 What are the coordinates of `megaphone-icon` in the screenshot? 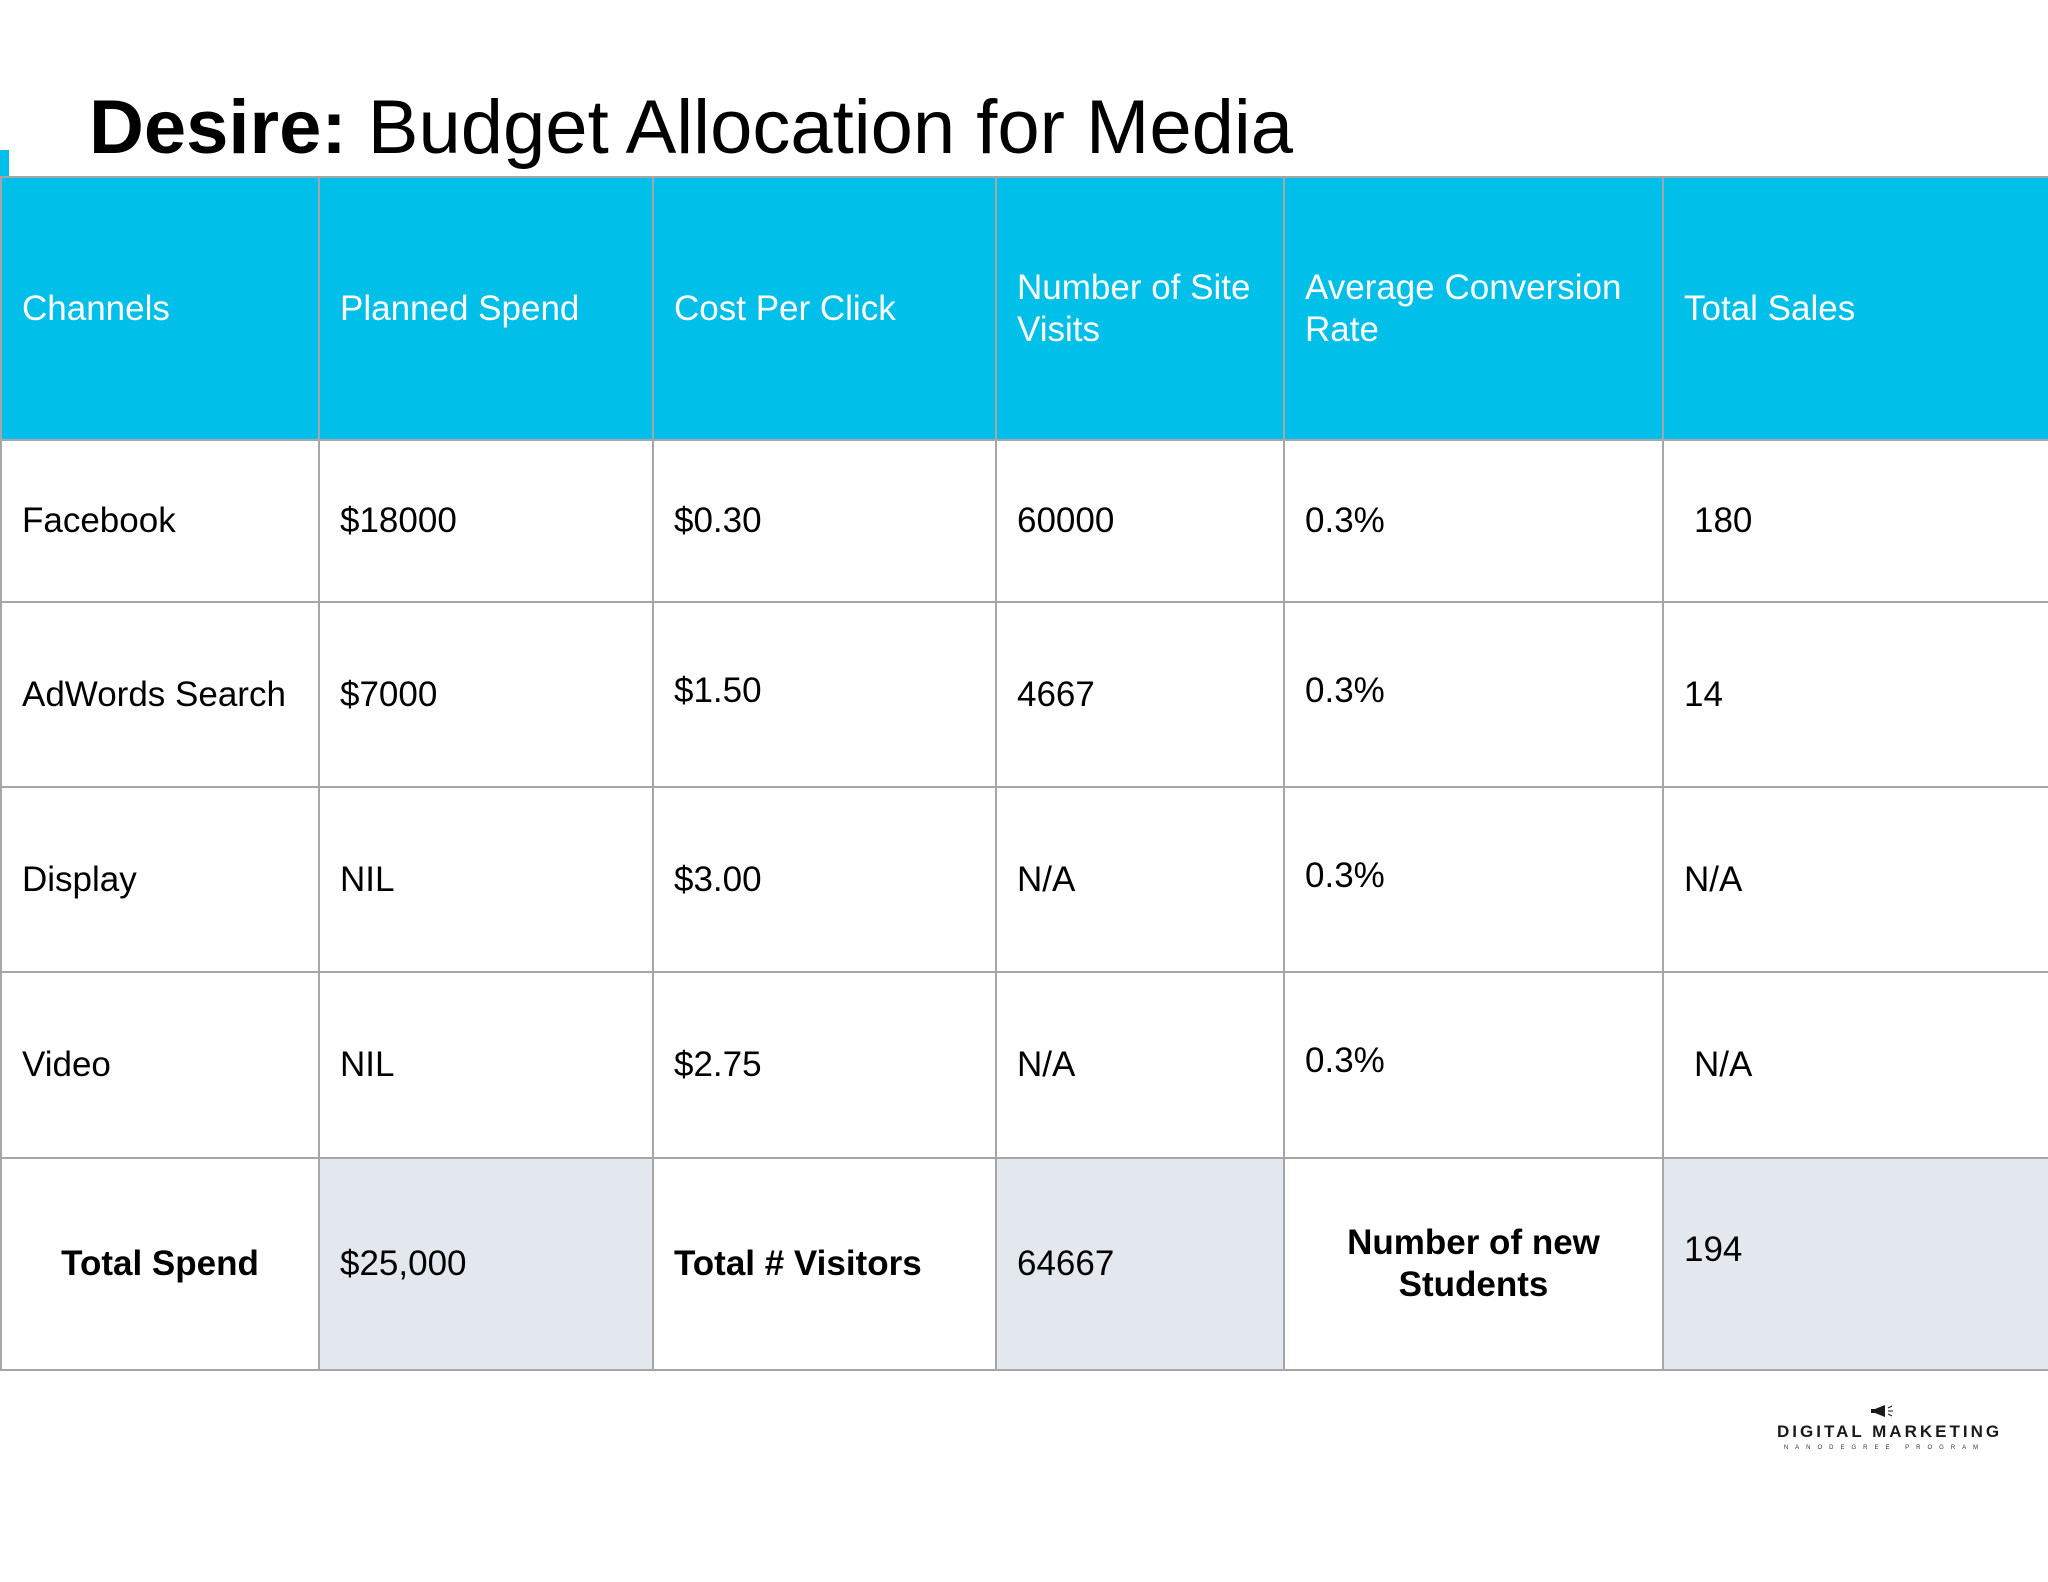 It's located at (1881, 1411).